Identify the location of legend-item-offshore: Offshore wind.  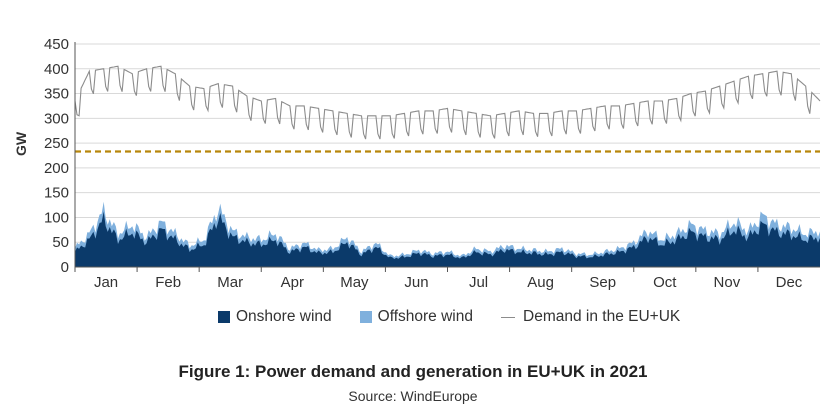
(416, 317).